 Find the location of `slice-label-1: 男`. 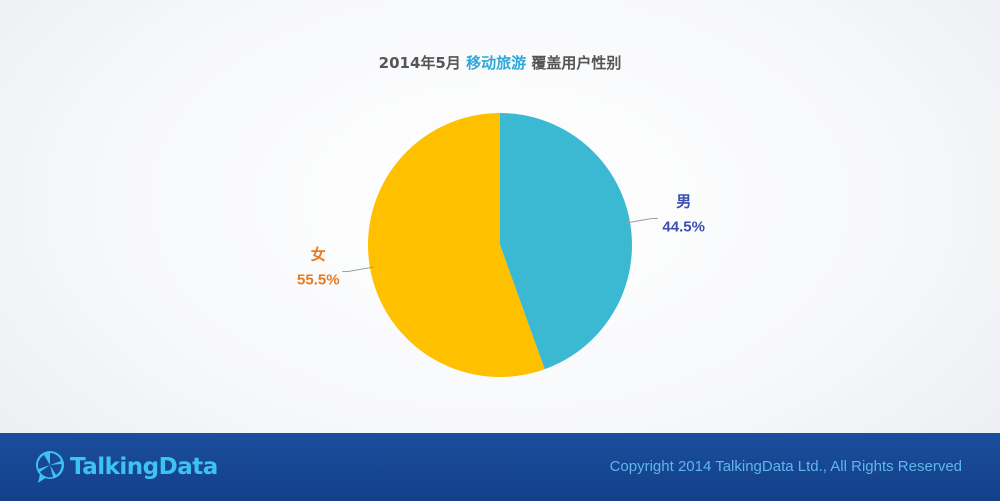

slice-label-1: 男 is located at coordinates (683, 202).